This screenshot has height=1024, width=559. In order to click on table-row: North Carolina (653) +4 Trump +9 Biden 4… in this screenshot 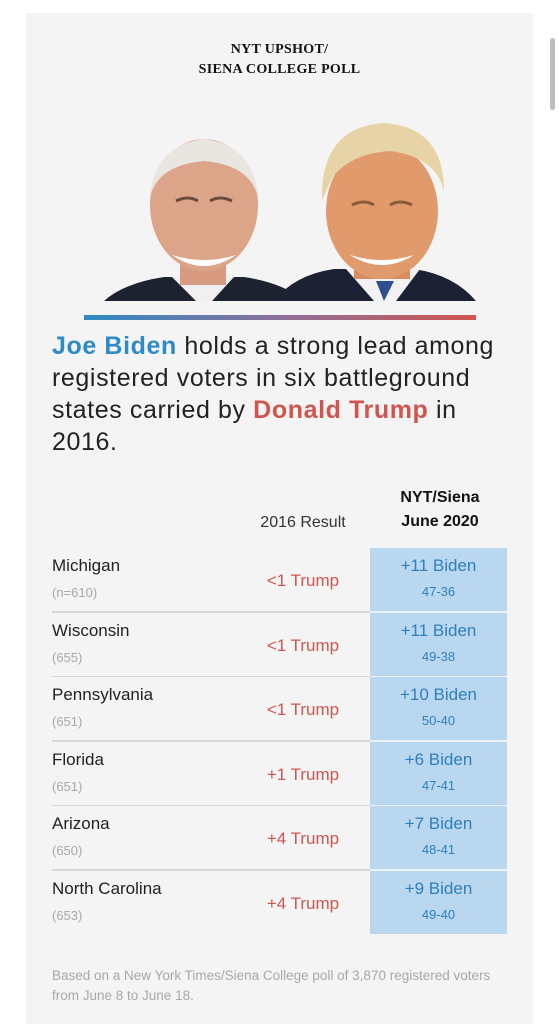, I will do `click(279, 903)`.